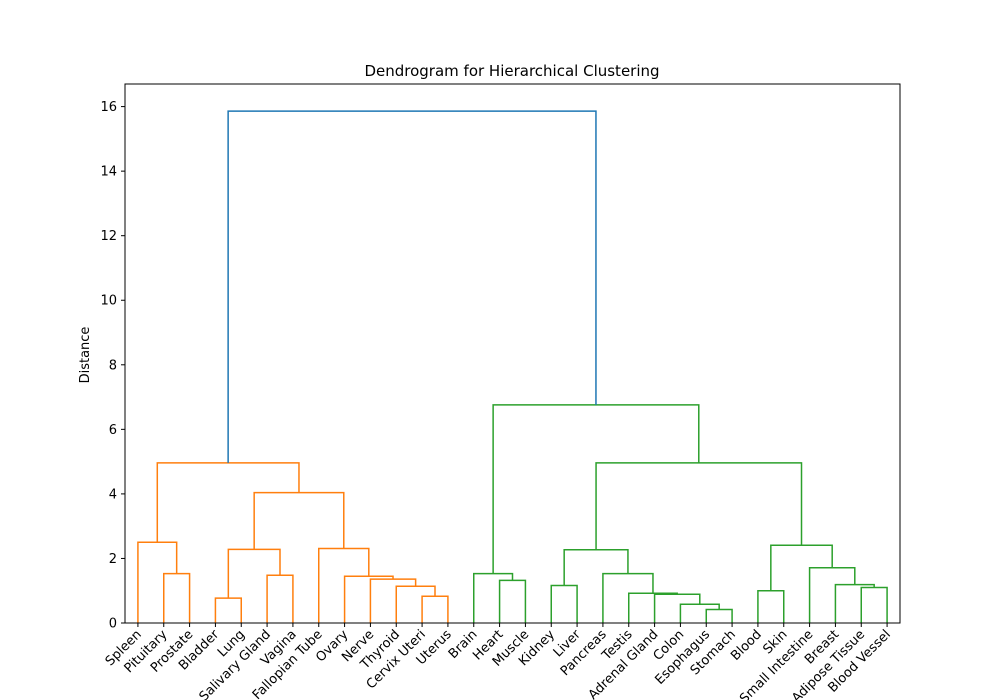 This screenshot has height=700, width=1000. Describe the element at coordinates (108, 107) in the screenshot. I see `y-tick-label: 16` at that location.